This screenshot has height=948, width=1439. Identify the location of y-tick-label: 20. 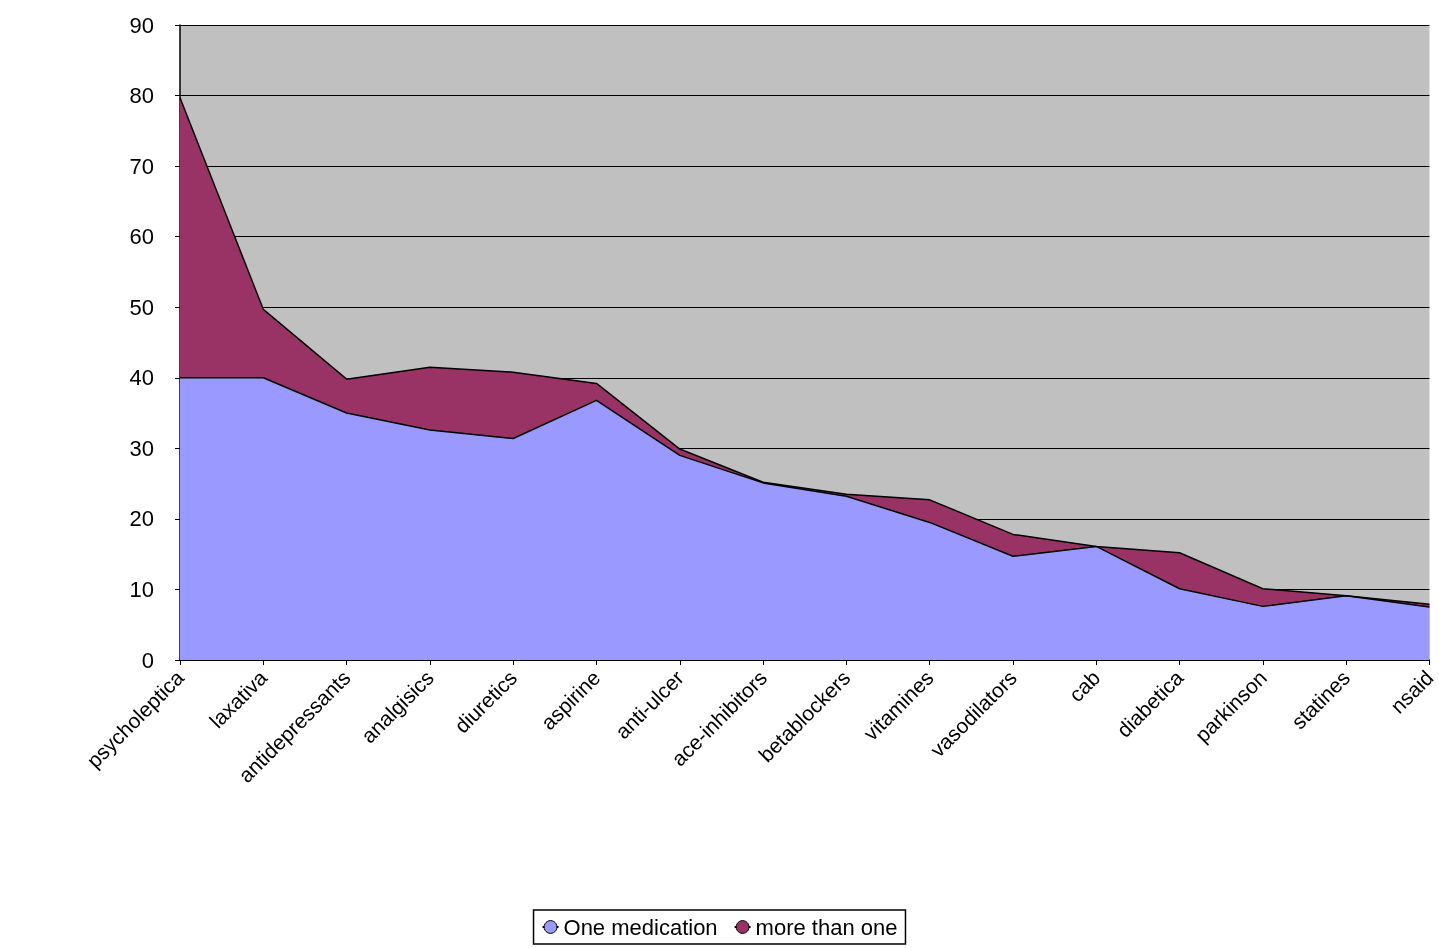
(141, 519).